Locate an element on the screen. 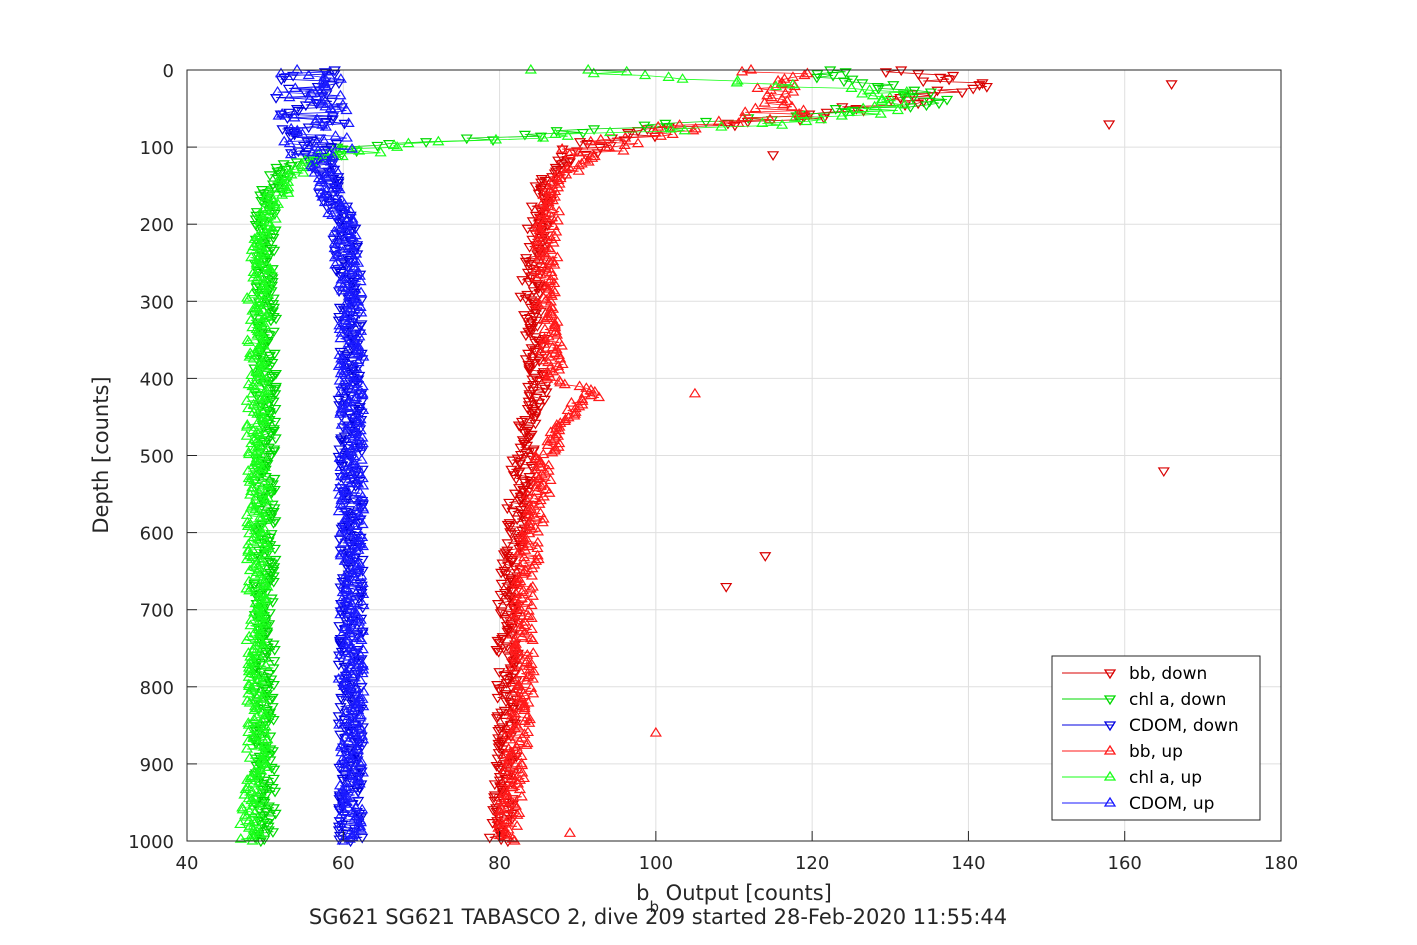 Image resolution: width=1417 pixels, height=945 pixels. legend-entry: chl a, down is located at coordinates (1144, 700).